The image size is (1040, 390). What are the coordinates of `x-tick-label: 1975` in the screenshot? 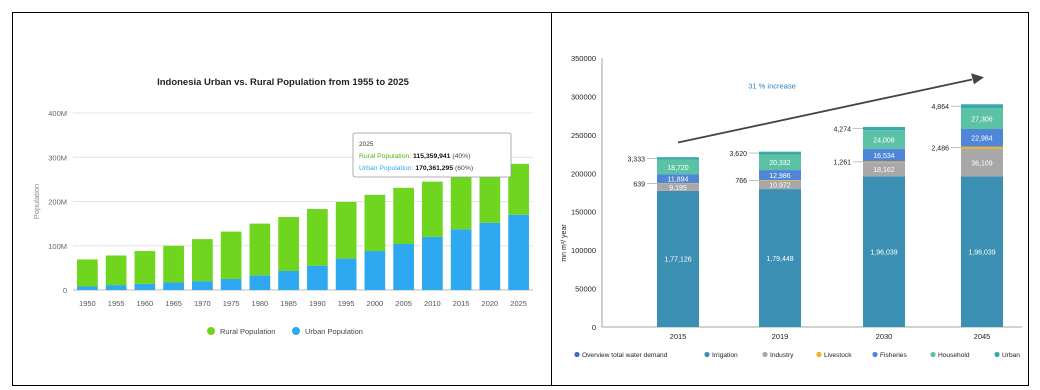 It's located at (231, 303).